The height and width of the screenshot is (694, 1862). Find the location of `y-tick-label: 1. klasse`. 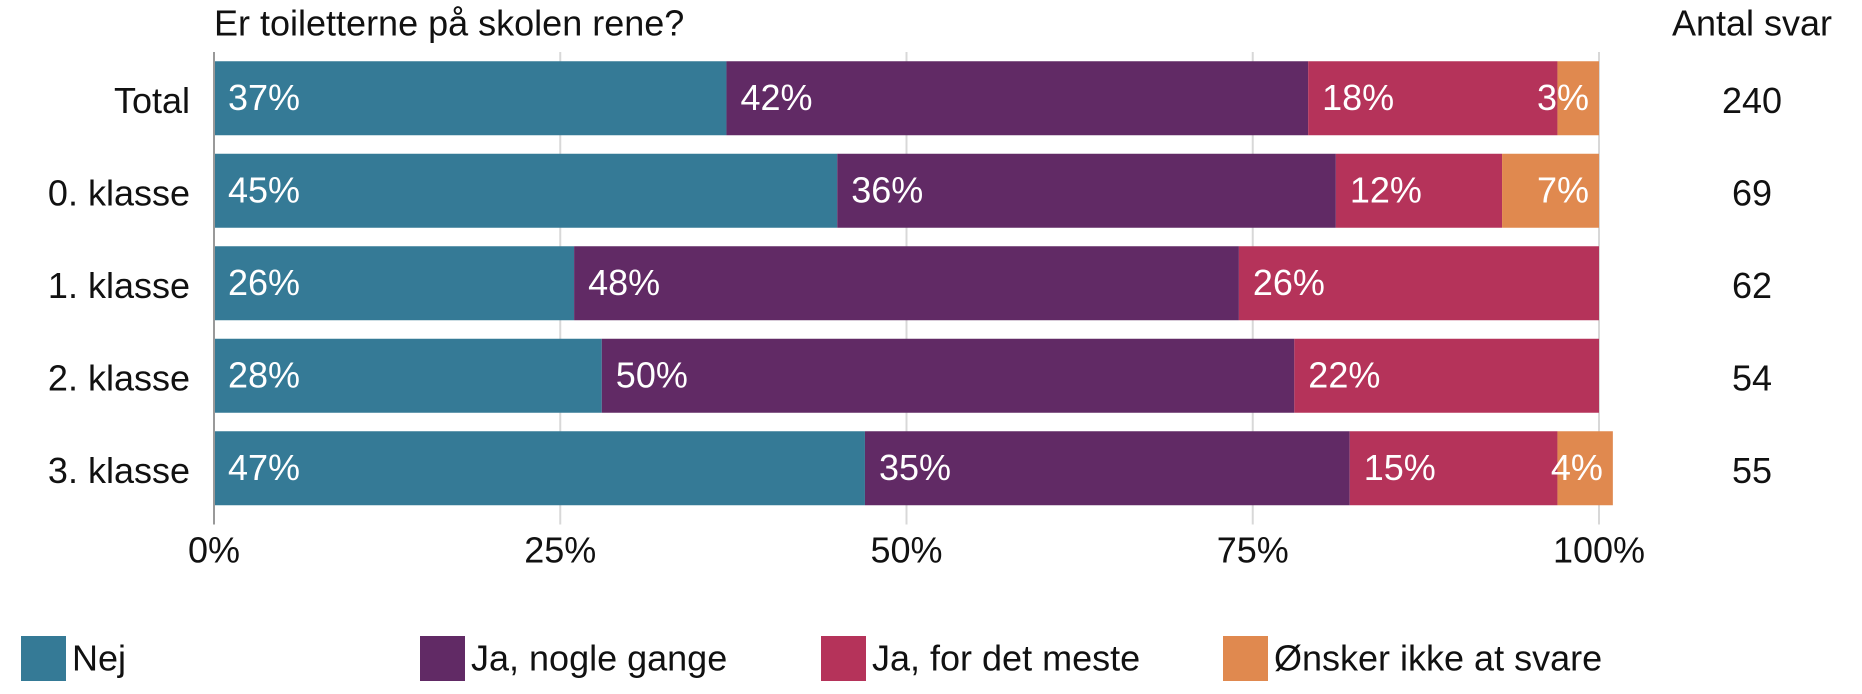

y-tick-label: 1. klasse is located at coordinates (119, 285).